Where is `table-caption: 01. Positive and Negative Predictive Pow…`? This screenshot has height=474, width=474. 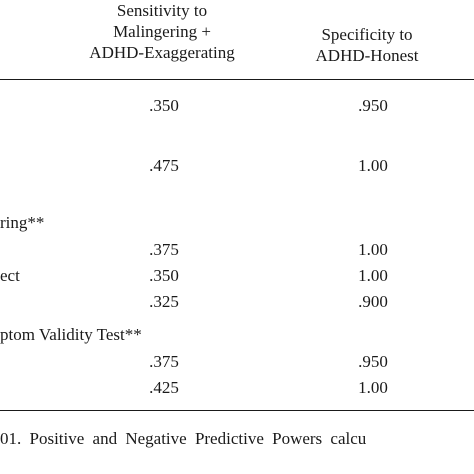
table-caption: 01. Positive and Negative Predictive Pow… is located at coordinates (183, 438).